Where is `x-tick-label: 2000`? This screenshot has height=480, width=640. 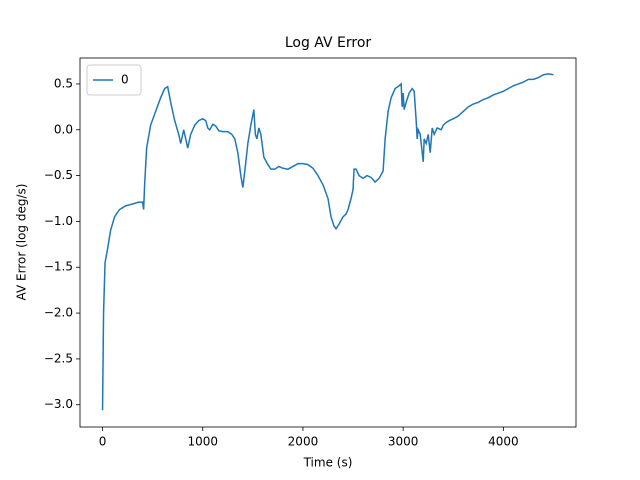 x-tick-label: 2000 is located at coordinates (303, 442).